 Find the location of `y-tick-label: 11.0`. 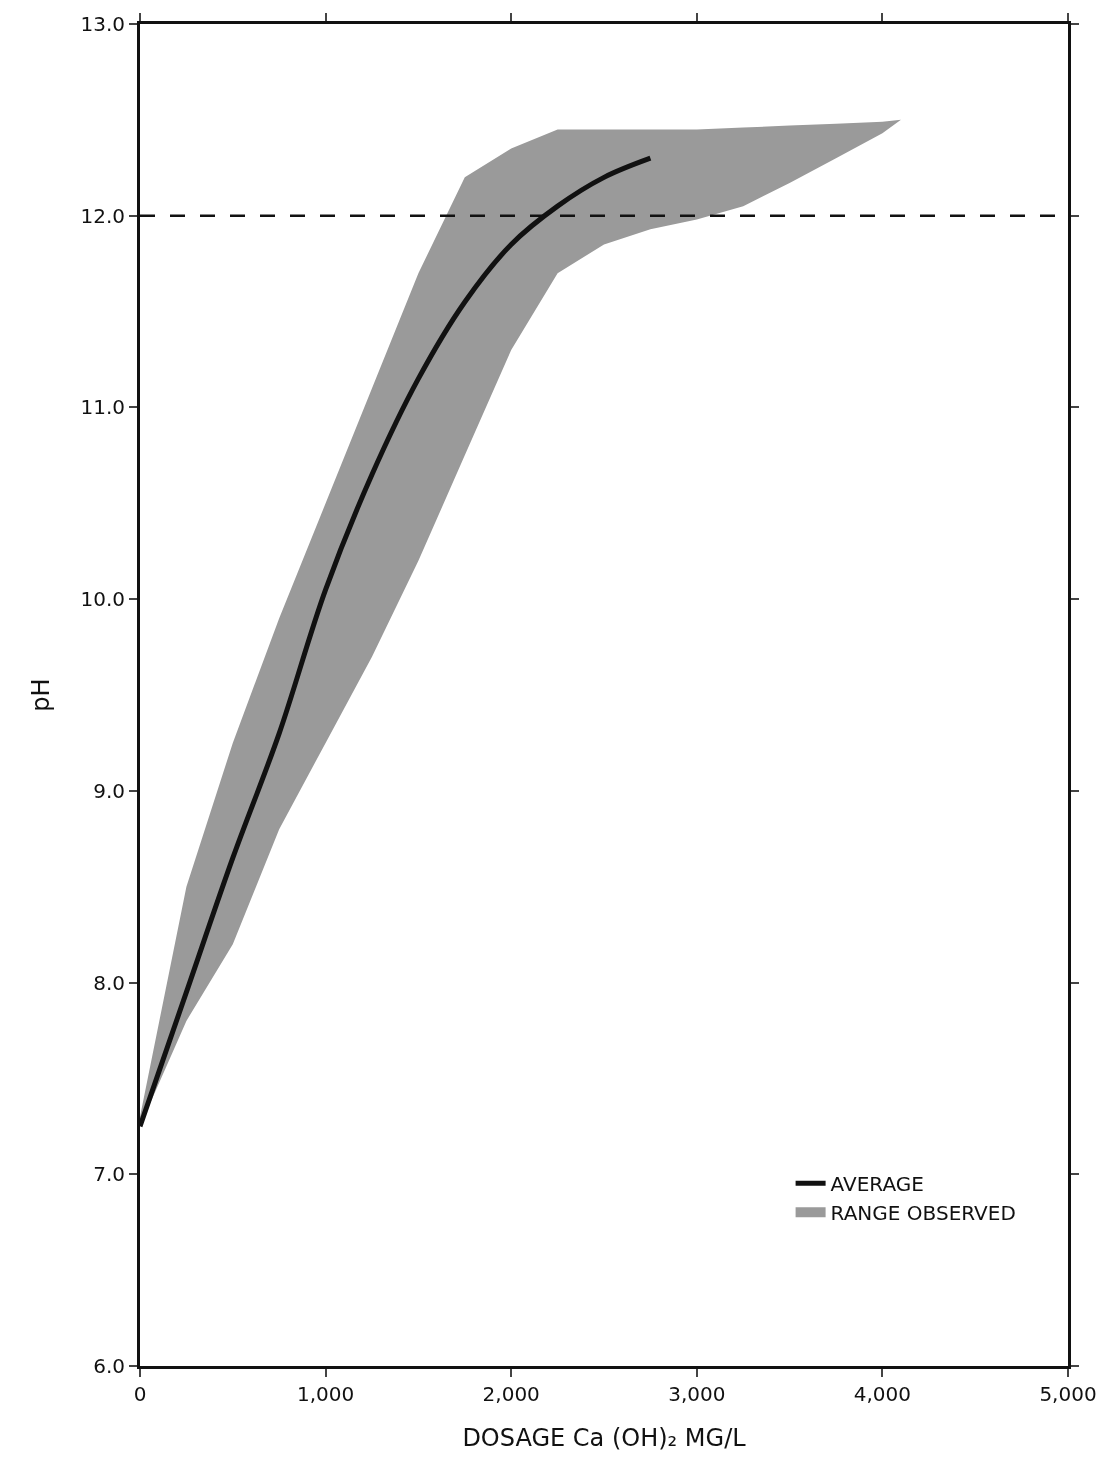

y-tick-label: 11.0 is located at coordinates (102, 407).